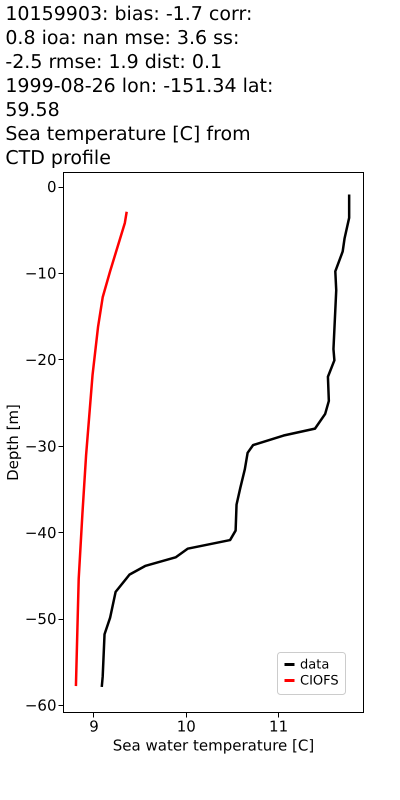 This screenshot has height=800, width=400. Describe the element at coordinates (186, 727) in the screenshot. I see `x-tick-label: 10` at that location.